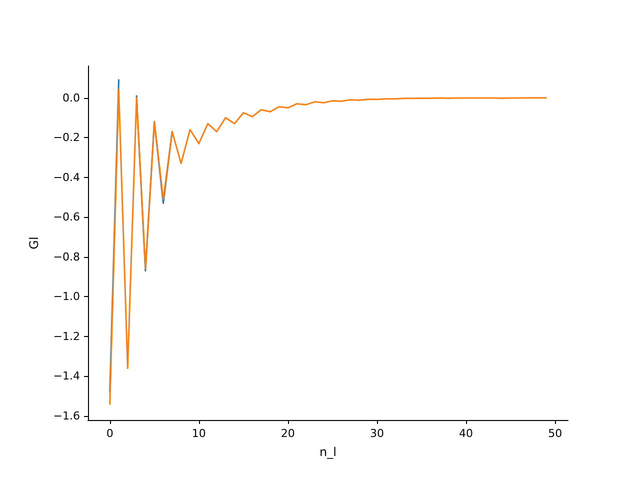 The image size is (640, 480). I want to click on x-tick-label: 50, so click(555, 433).